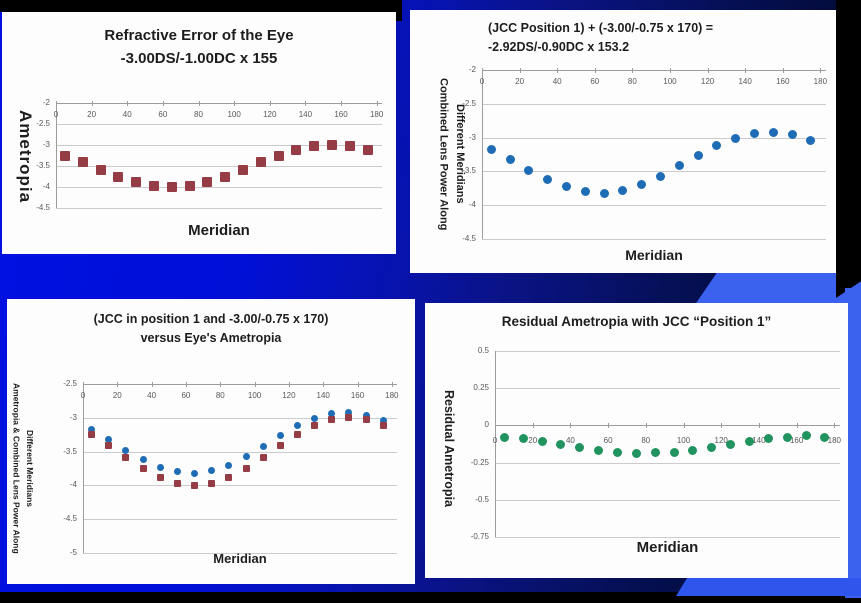 The height and width of the screenshot is (603, 861). I want to click on y-tick-label: -2.5, so click(70, 383).